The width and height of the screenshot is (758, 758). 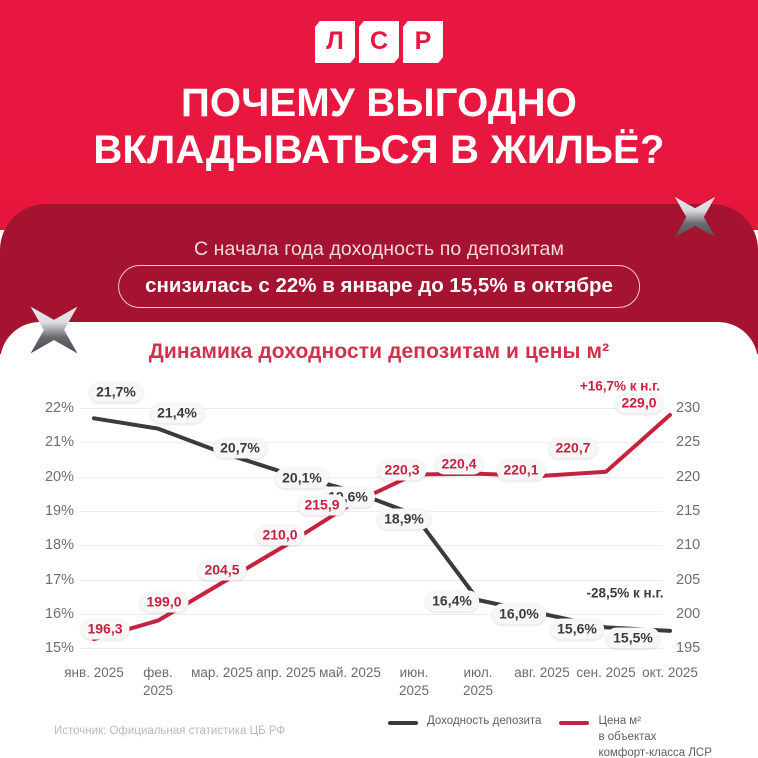 I want to click on legend-label-deposit: Доходность депозита, so click(x=484, y=721).